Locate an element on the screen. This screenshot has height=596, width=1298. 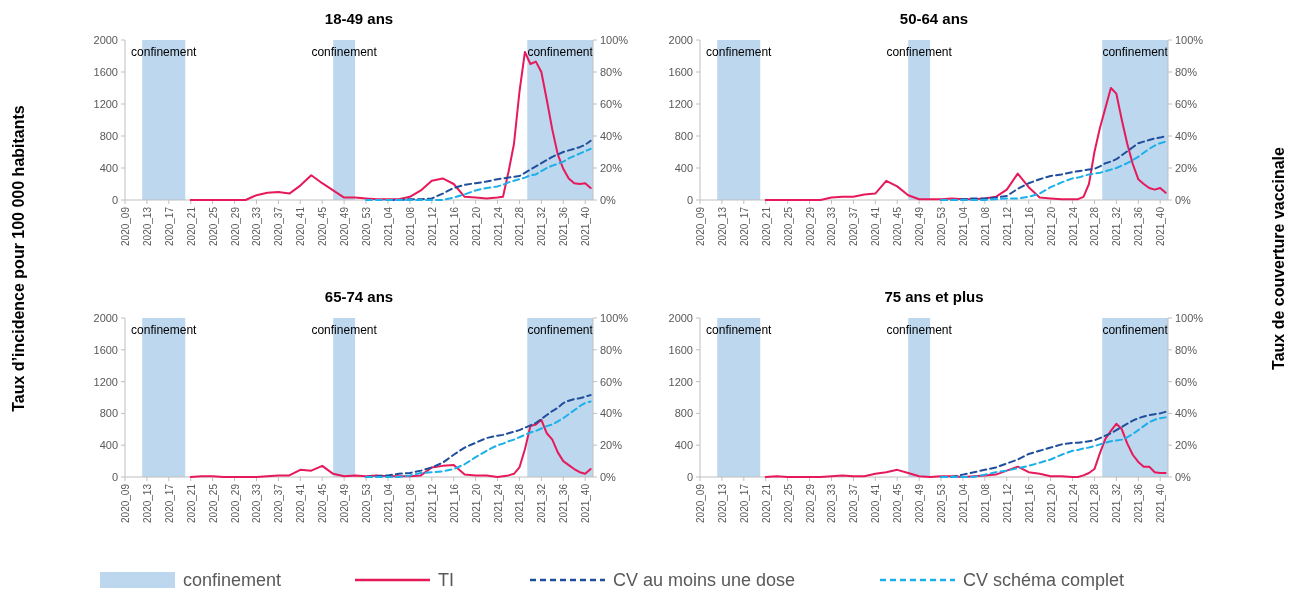
y2-tick-label: 60% is located at coordinates (611, 104).